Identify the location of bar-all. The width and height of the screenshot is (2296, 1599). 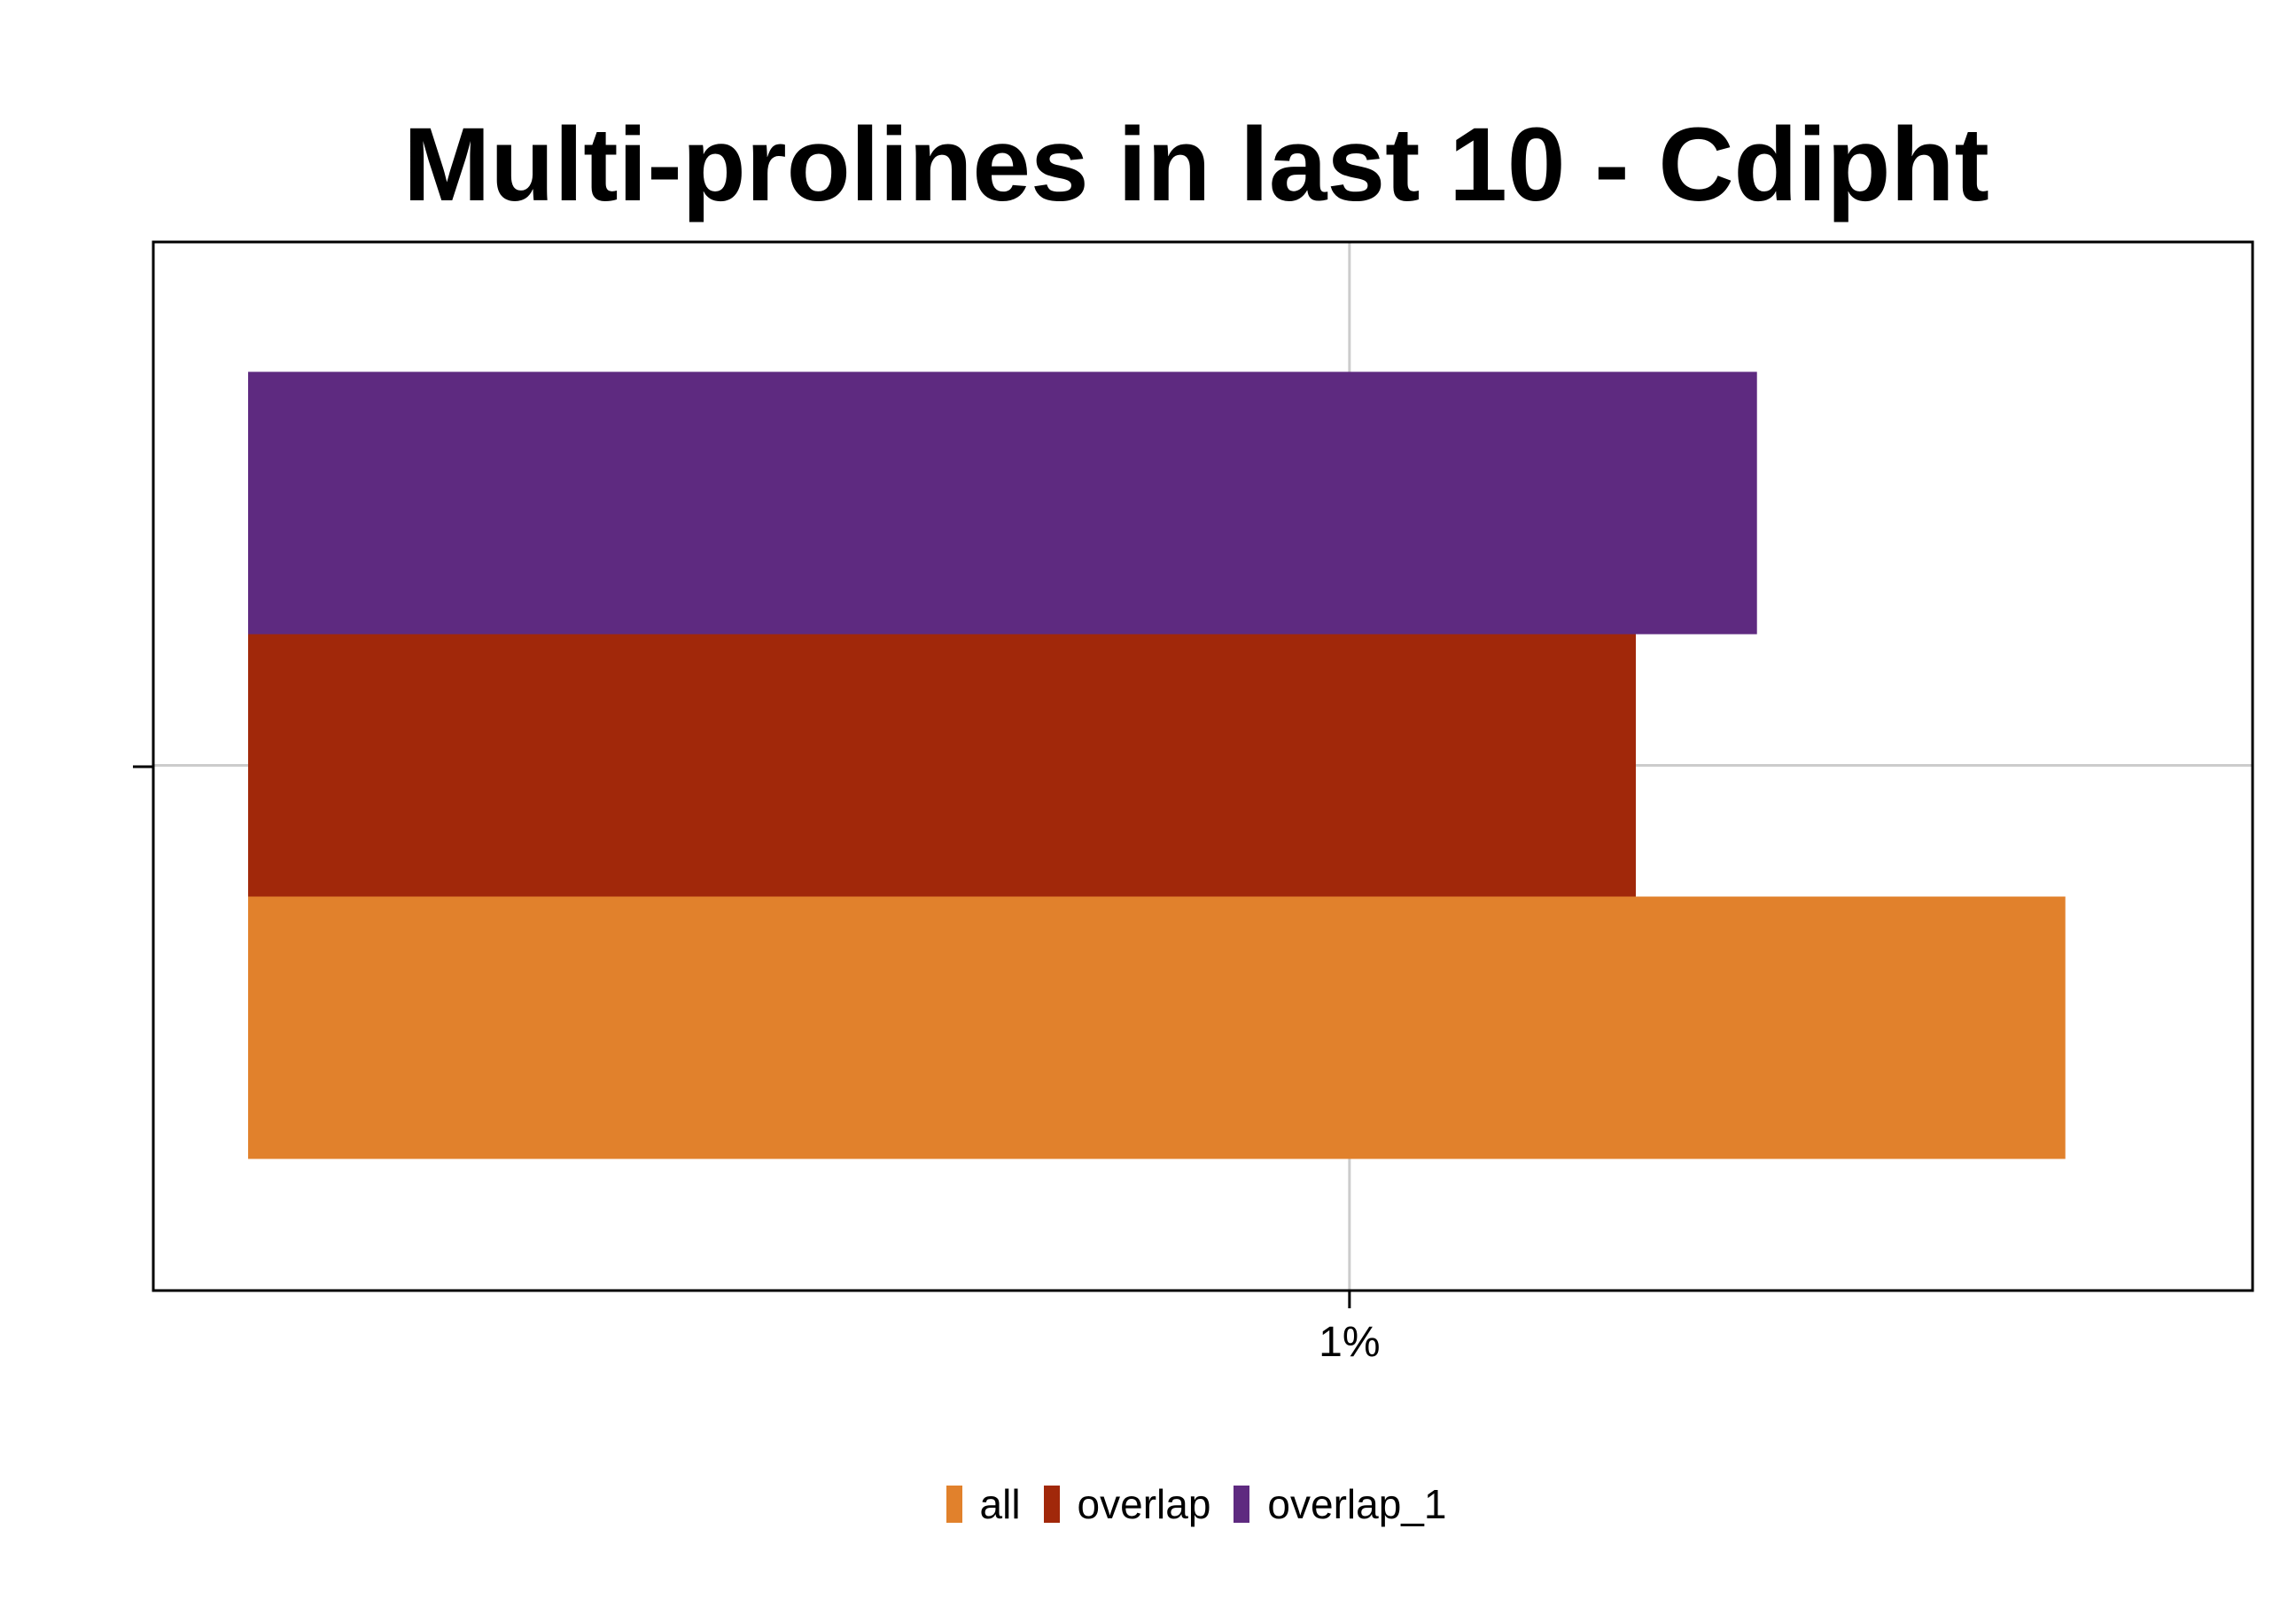
(1157, 1027).